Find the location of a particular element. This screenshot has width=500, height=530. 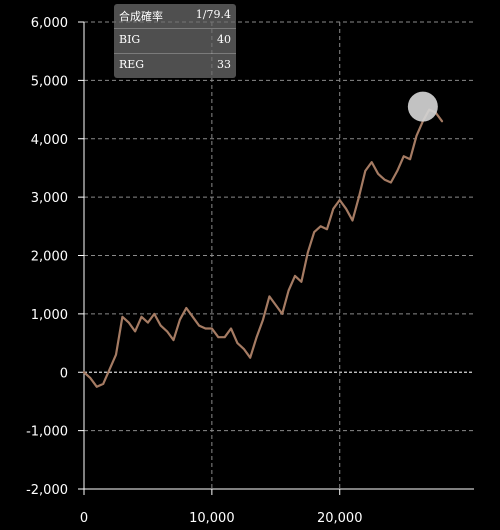

big-label: BIG is located at coordinates (130, 39).